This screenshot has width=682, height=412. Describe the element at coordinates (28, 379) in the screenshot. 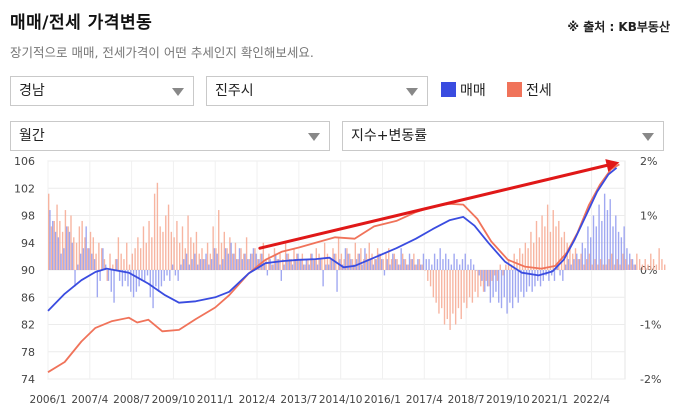

I see `y-left-tick-label: 74` at that location.